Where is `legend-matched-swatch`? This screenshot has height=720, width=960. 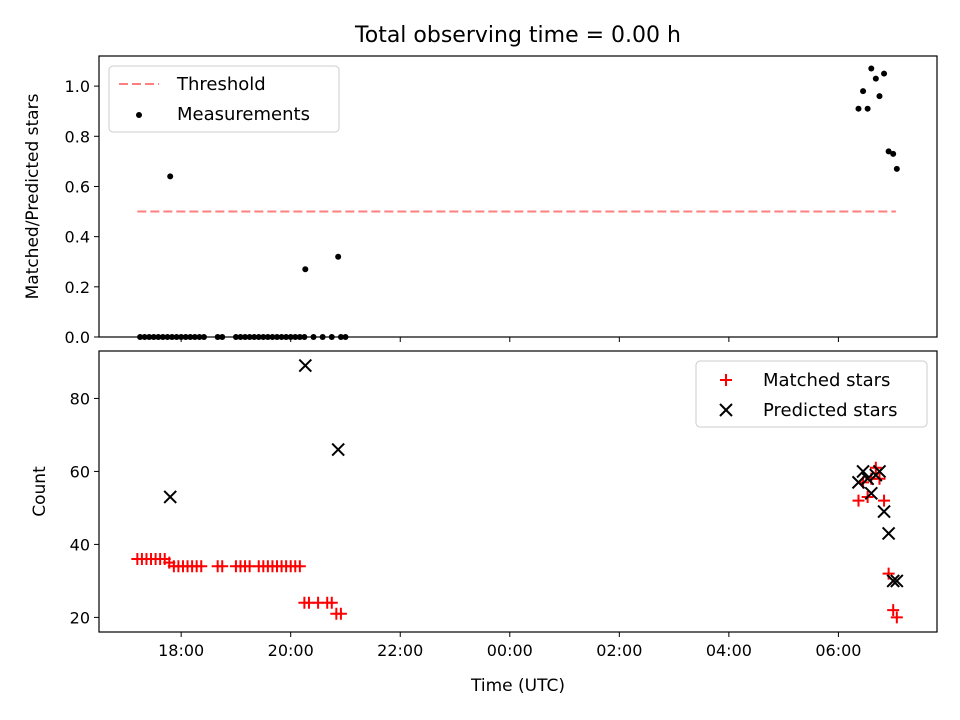
legend-matched-swatch is located at coordinates (726, 380).